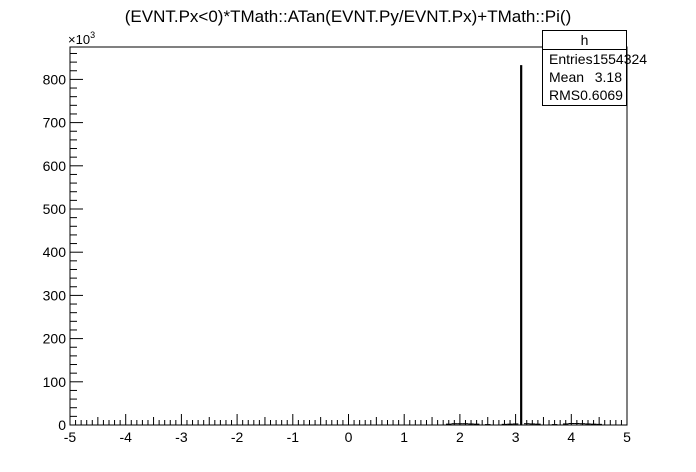  What do you see at coordinates (62, 425) in the screenshot?
I see `y-tick-label: 0` at bounding box center [62, 425].